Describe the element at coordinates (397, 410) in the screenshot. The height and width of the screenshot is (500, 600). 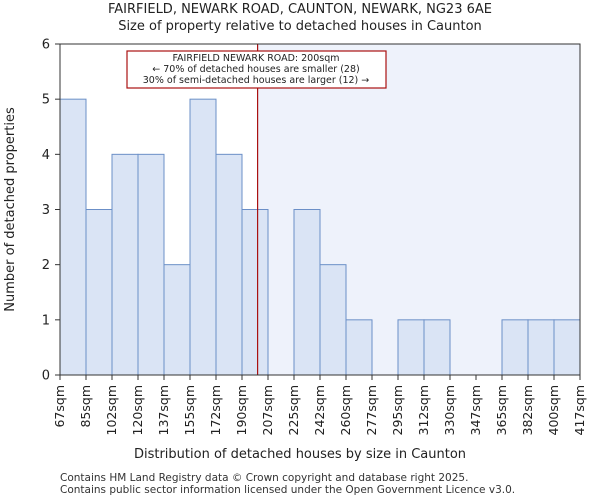
I see `x-tick-label: 295sqm` at that location.